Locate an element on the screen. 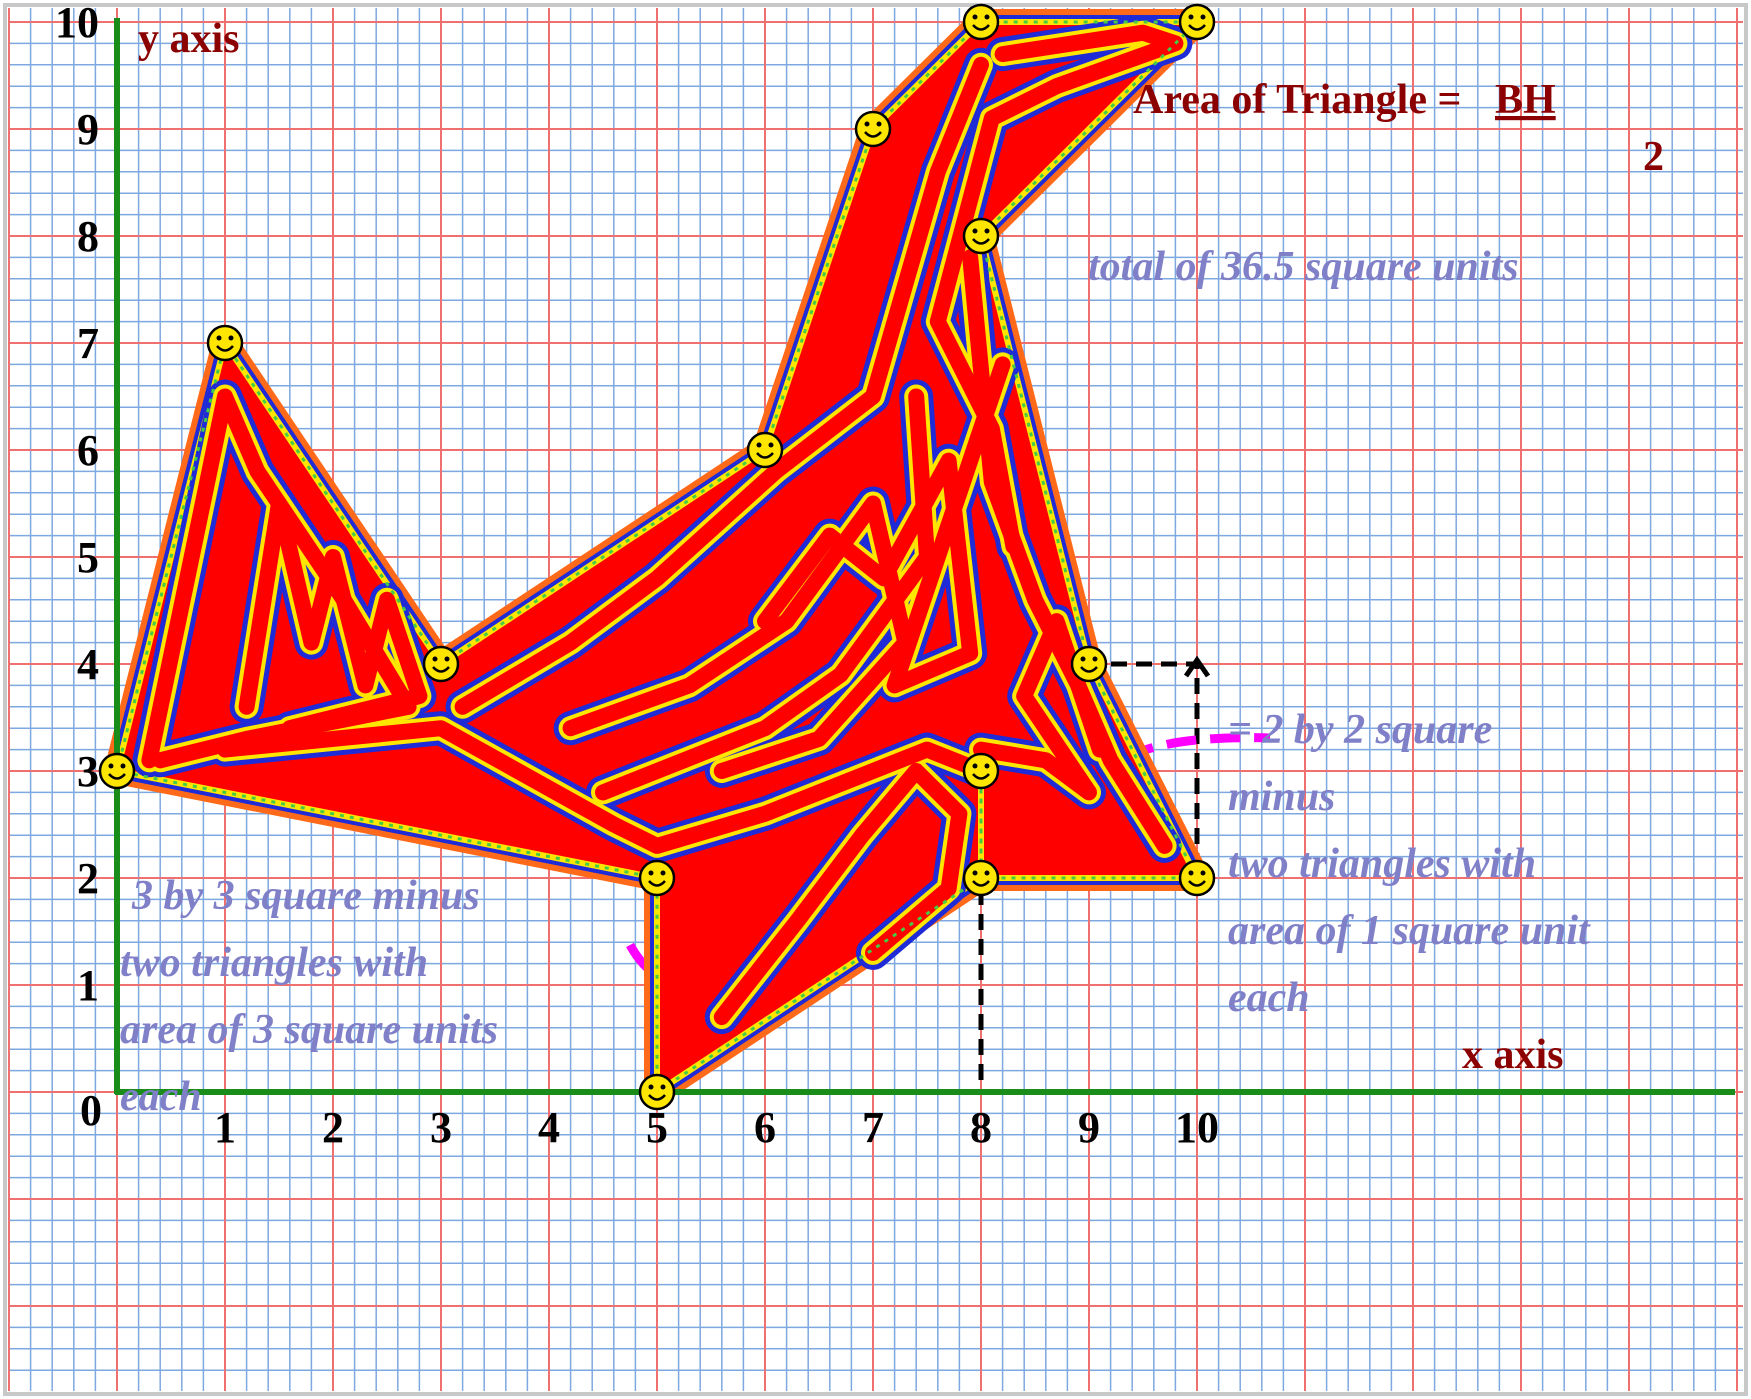  left-note-line-2: two triangles with is located at coordinates (274, 963).